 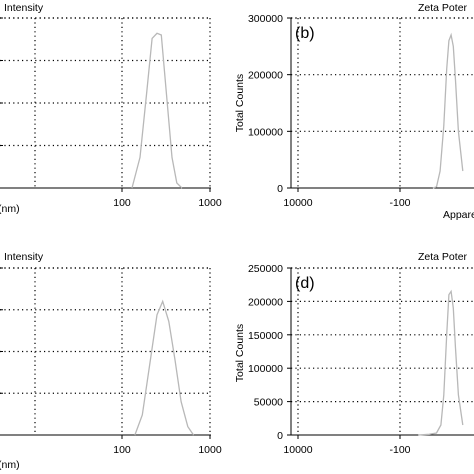 What do you see at coordinates (24, 257) in the screenshot?
I see `chart-title-c: Intensity` at bounding box center [24, 257].